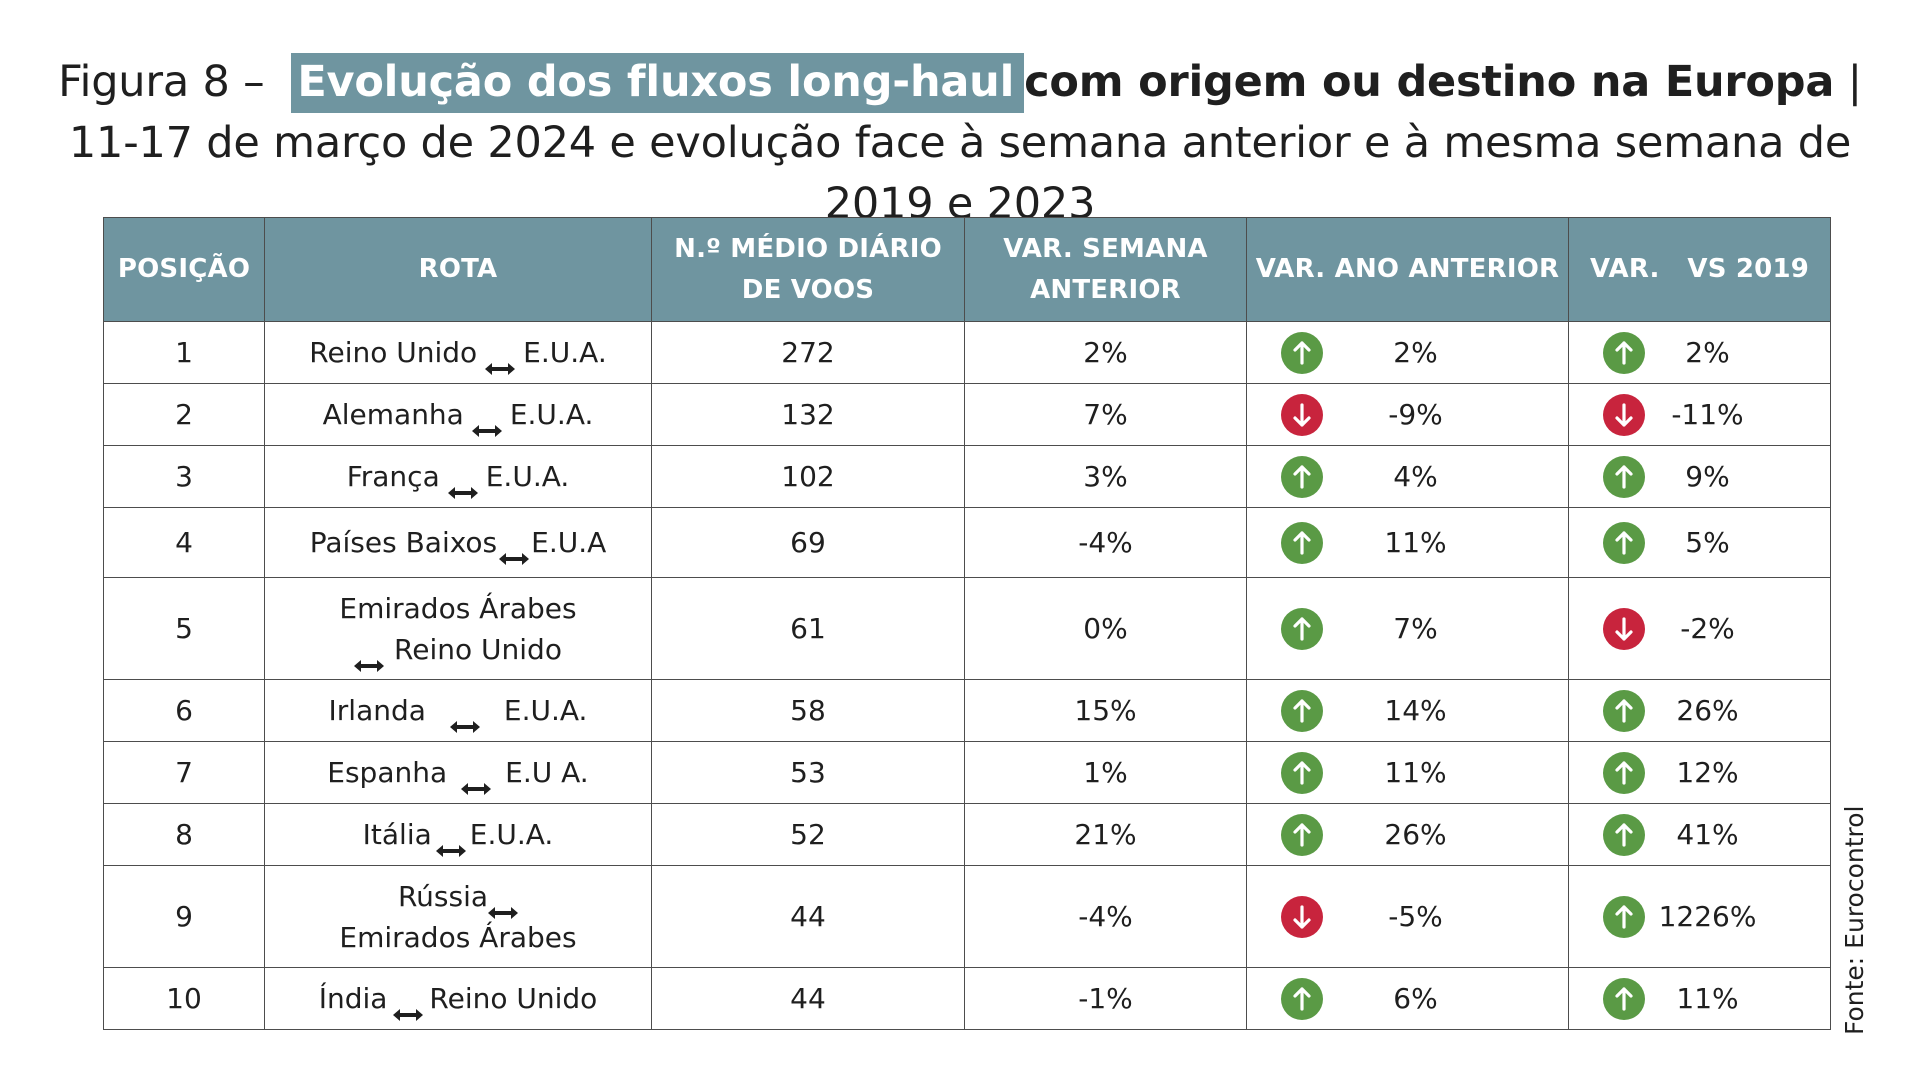  What do you see at coordinates (161, 82) in the screenshot?
I see `figure-title-prefix: Figura 8 –` at bounding box center [161, 82].